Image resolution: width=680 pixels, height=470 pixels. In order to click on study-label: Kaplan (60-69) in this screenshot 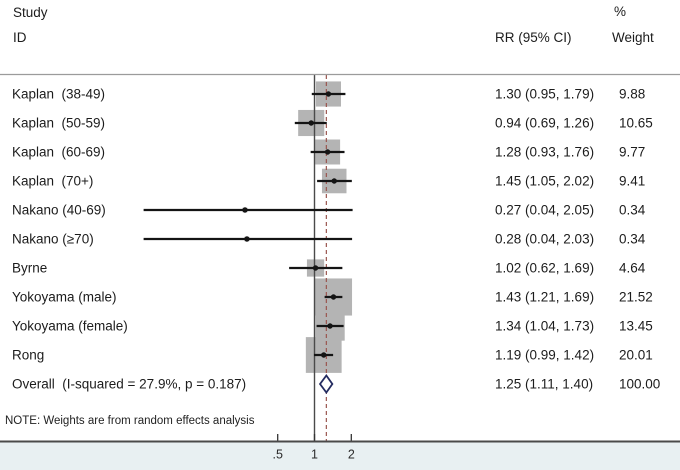, I will do `click(59, 152)`.